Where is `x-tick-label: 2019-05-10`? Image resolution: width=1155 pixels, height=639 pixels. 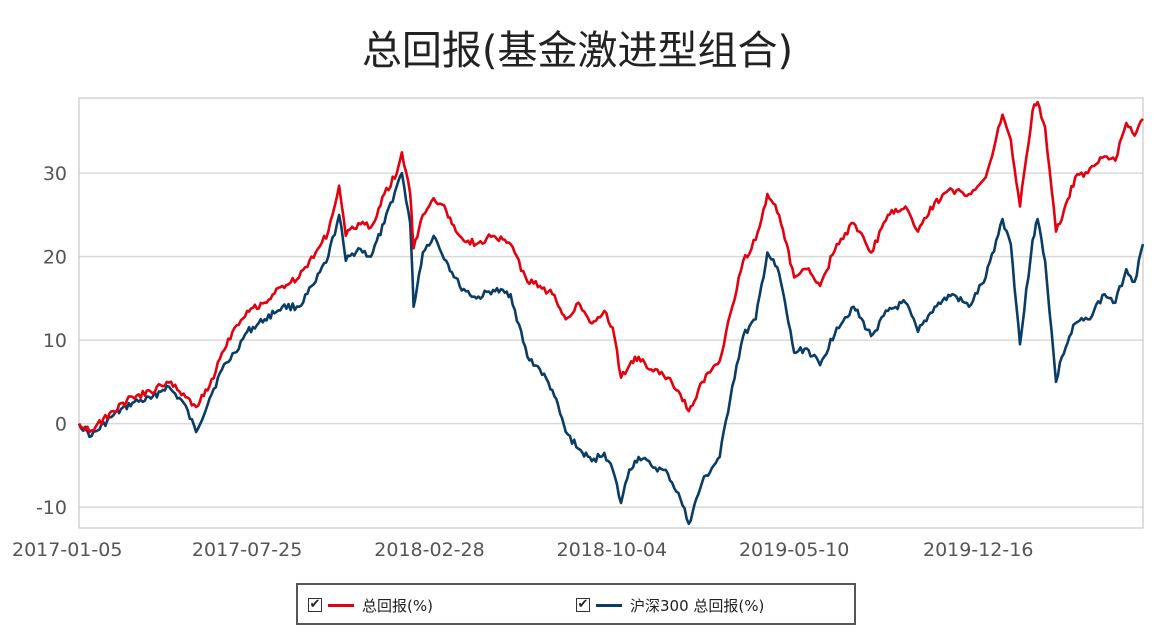
x-tick-label: 2019-05-10 is located at coordinates (794, 550).